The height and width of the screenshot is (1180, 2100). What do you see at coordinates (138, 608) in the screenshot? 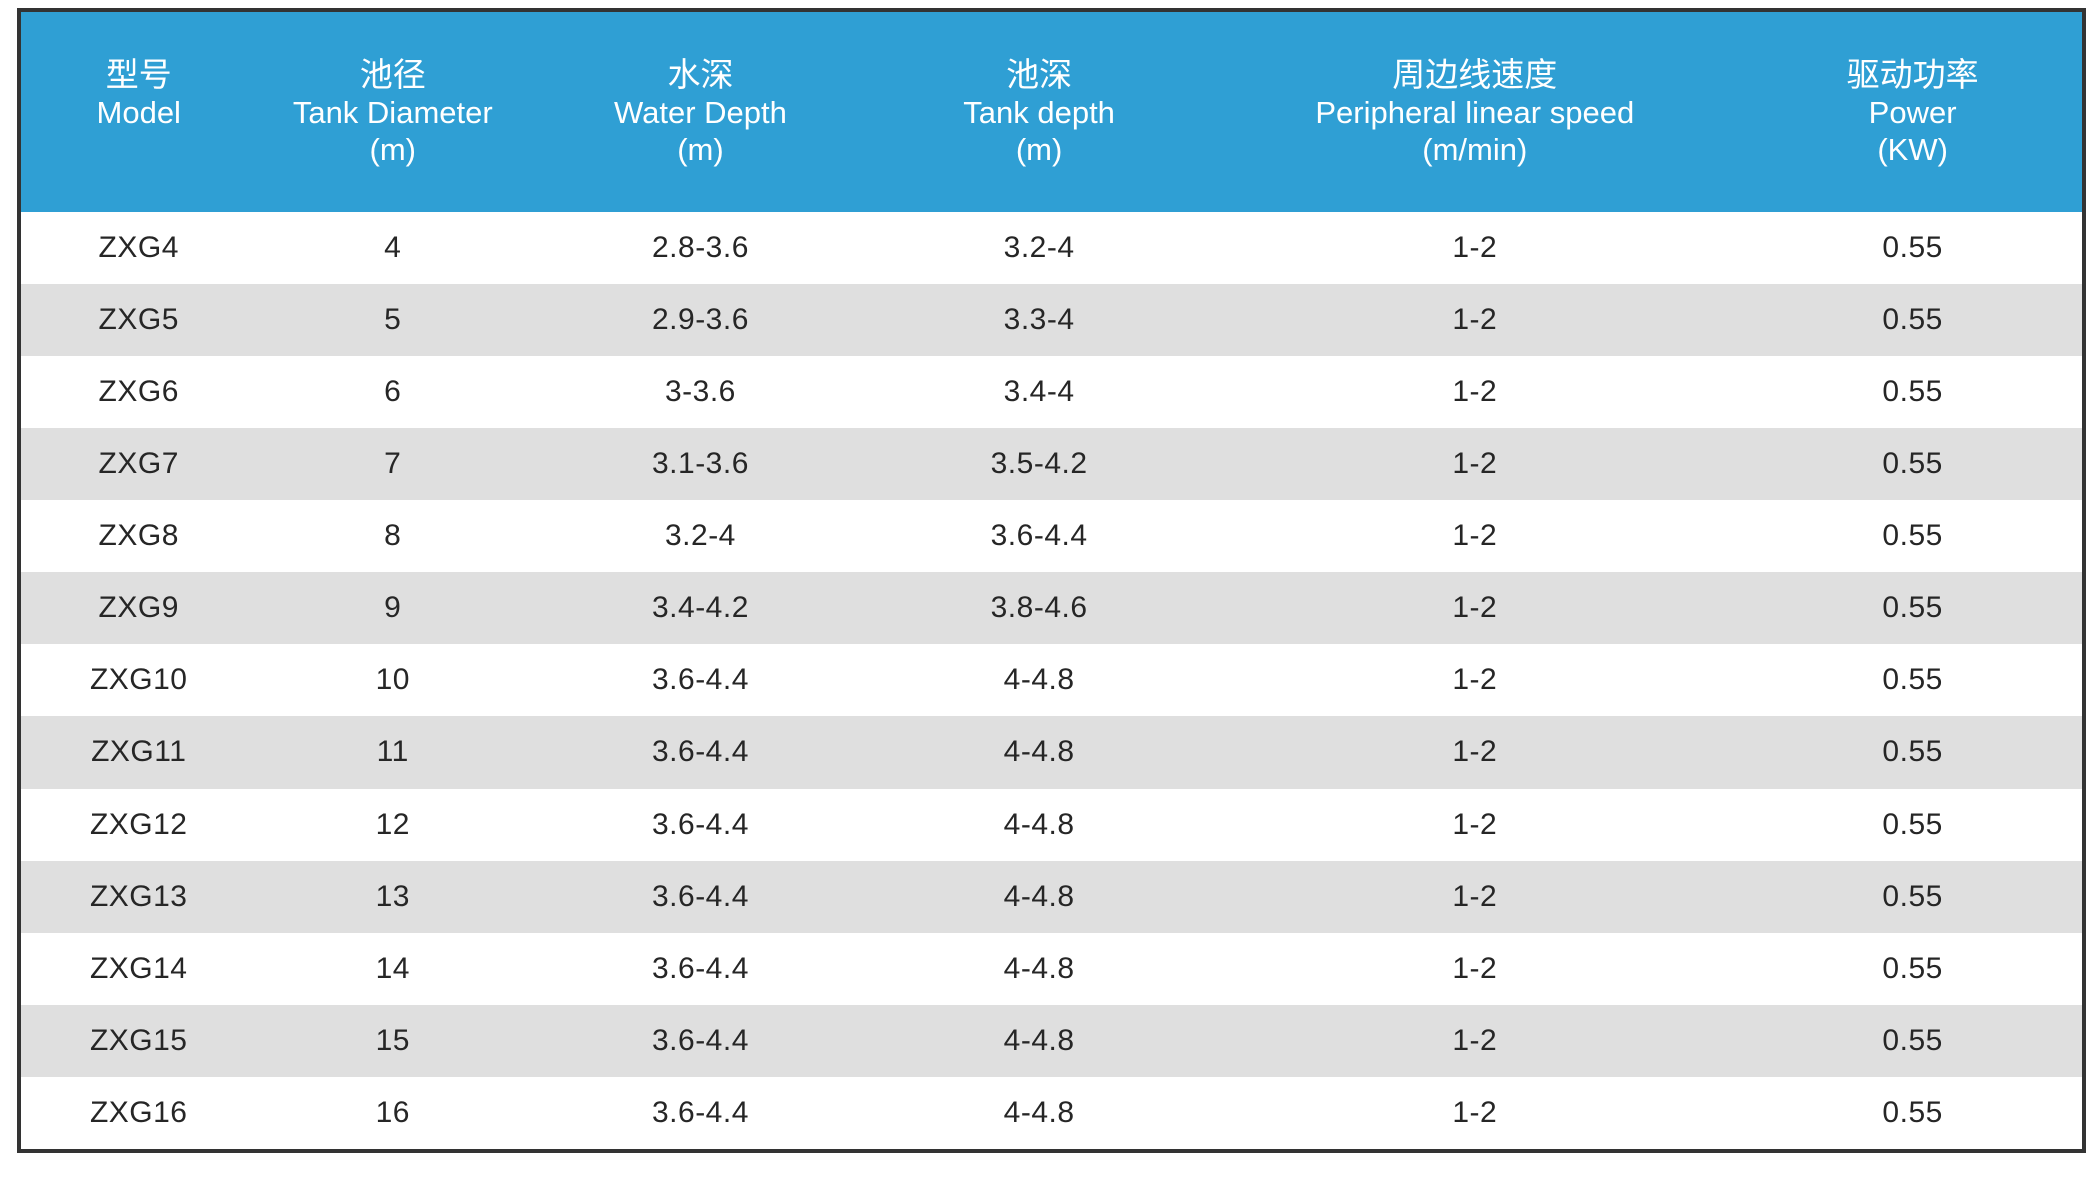
I see `cell-model: ZXG9` at bounding box center [138, 608].